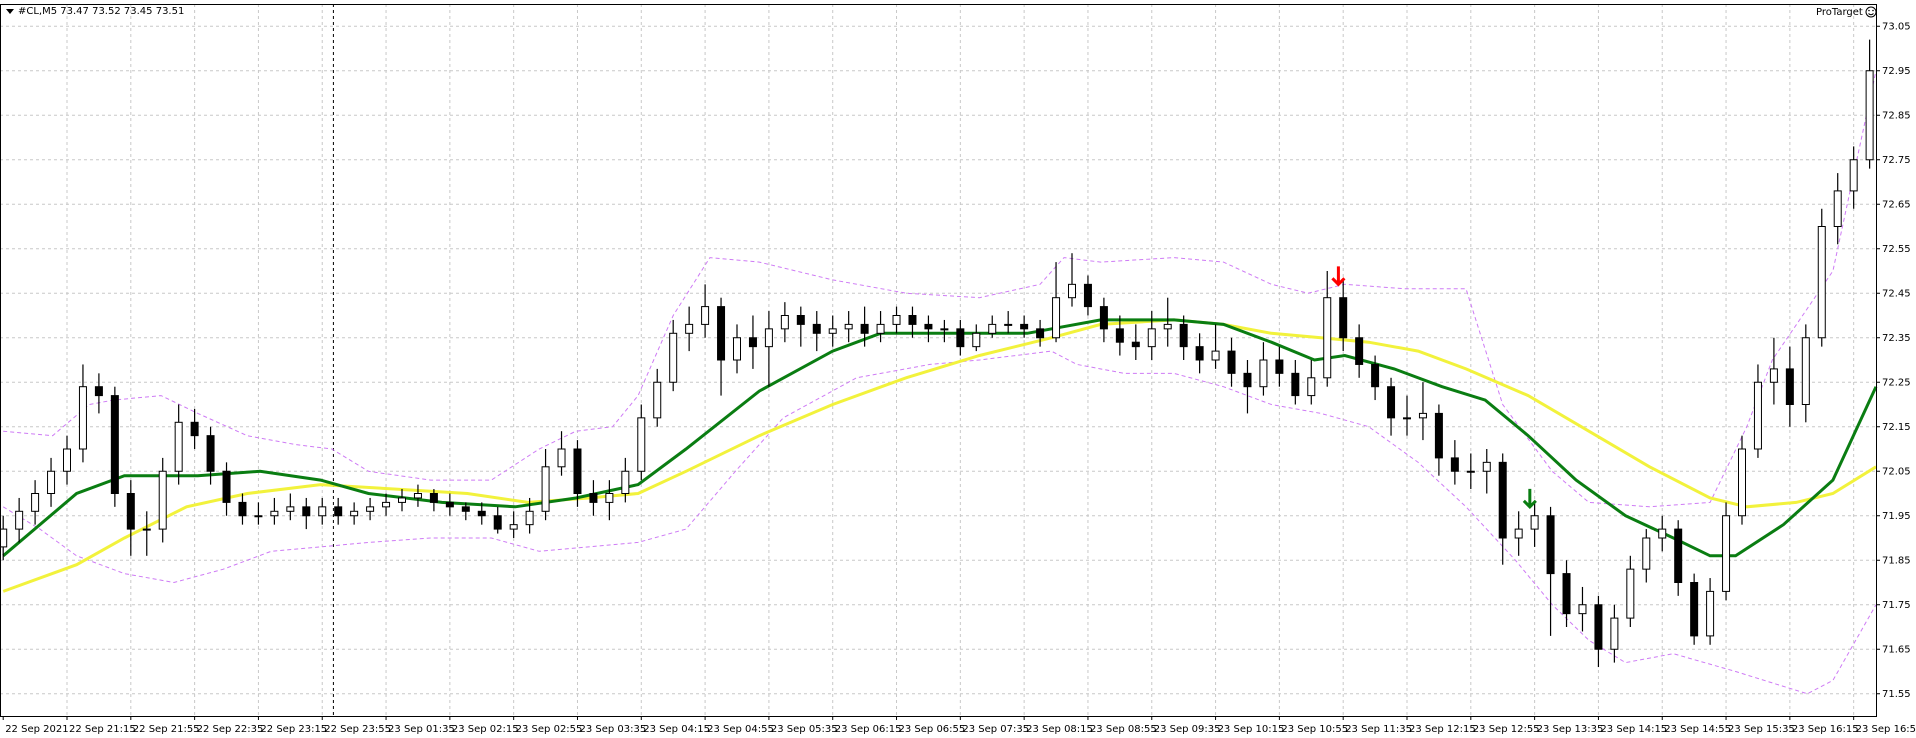  What do you see at coordinates (230, 729) in the screenshot?
I see `x-tick-label: 22 Sep 22:35` at bounding box center [230, 729].